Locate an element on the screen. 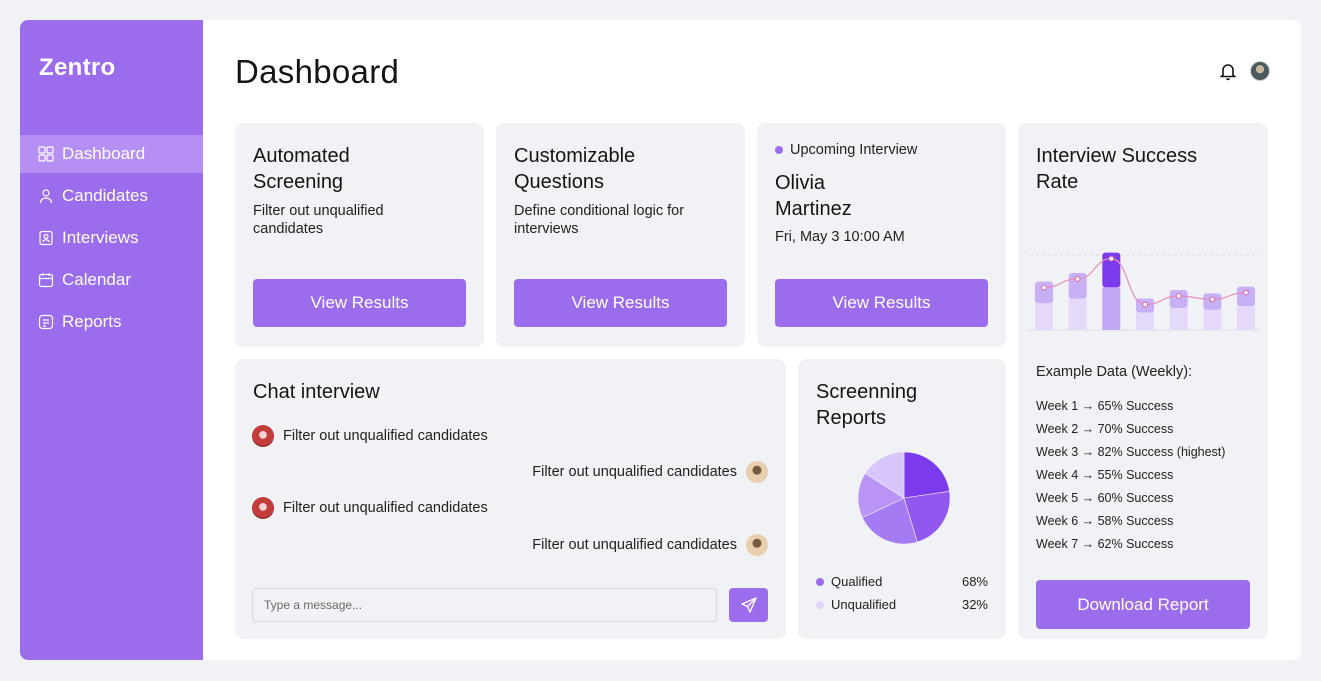 This screenshot has height=681, width=1321. example-data-title: Example Data (Weekly): is located at coordinates (1114, 372).